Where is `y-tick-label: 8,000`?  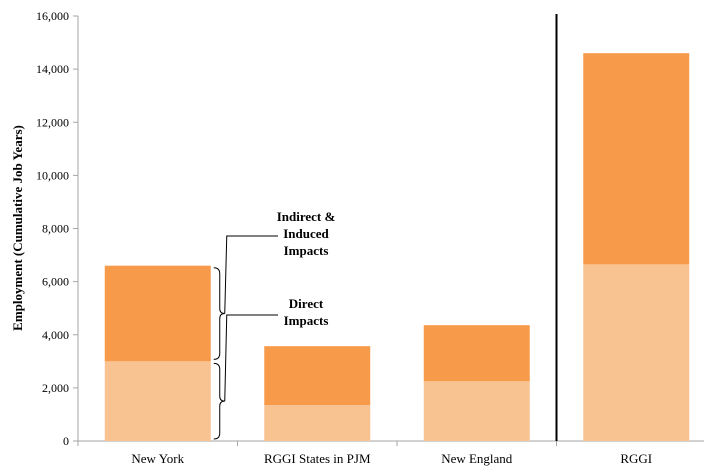
y-tick-label: 8,000 is located at coordinates (55, 229).